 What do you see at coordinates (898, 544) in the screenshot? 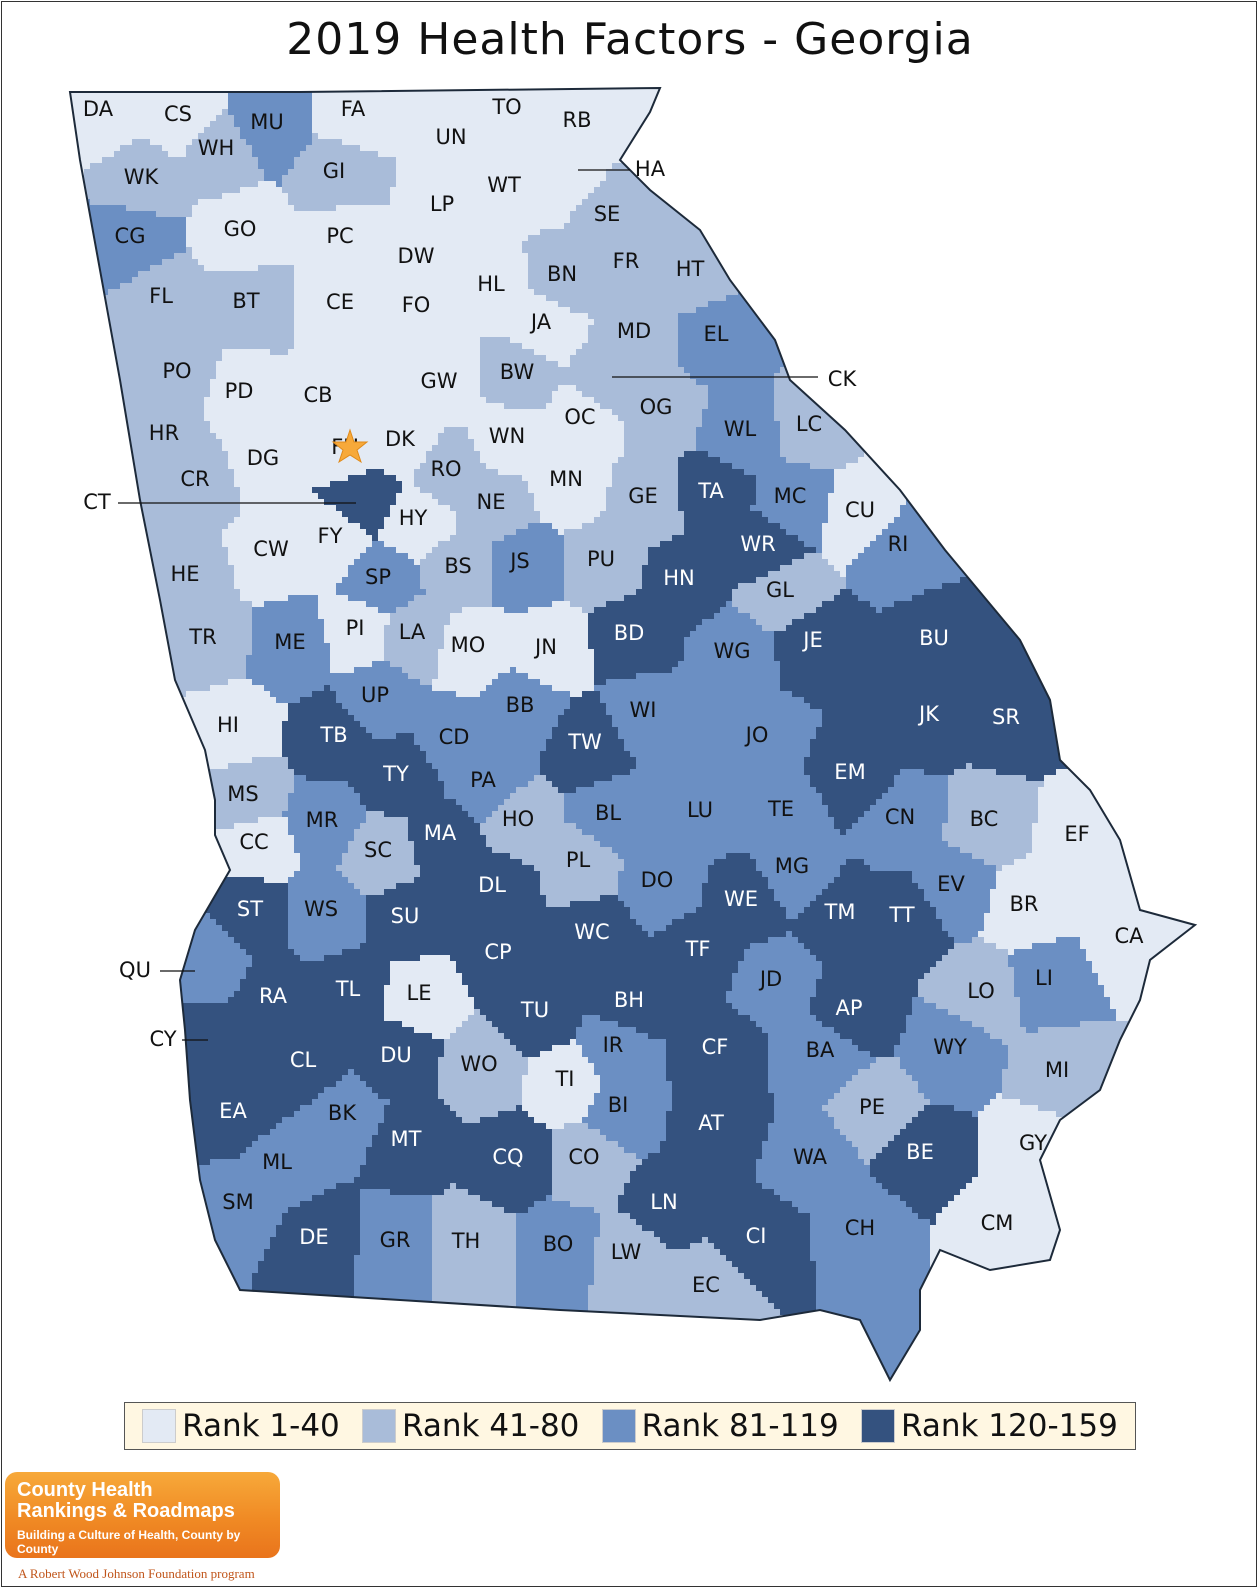
I see `county-label-ri: RI` at bounding box center [898, 544].